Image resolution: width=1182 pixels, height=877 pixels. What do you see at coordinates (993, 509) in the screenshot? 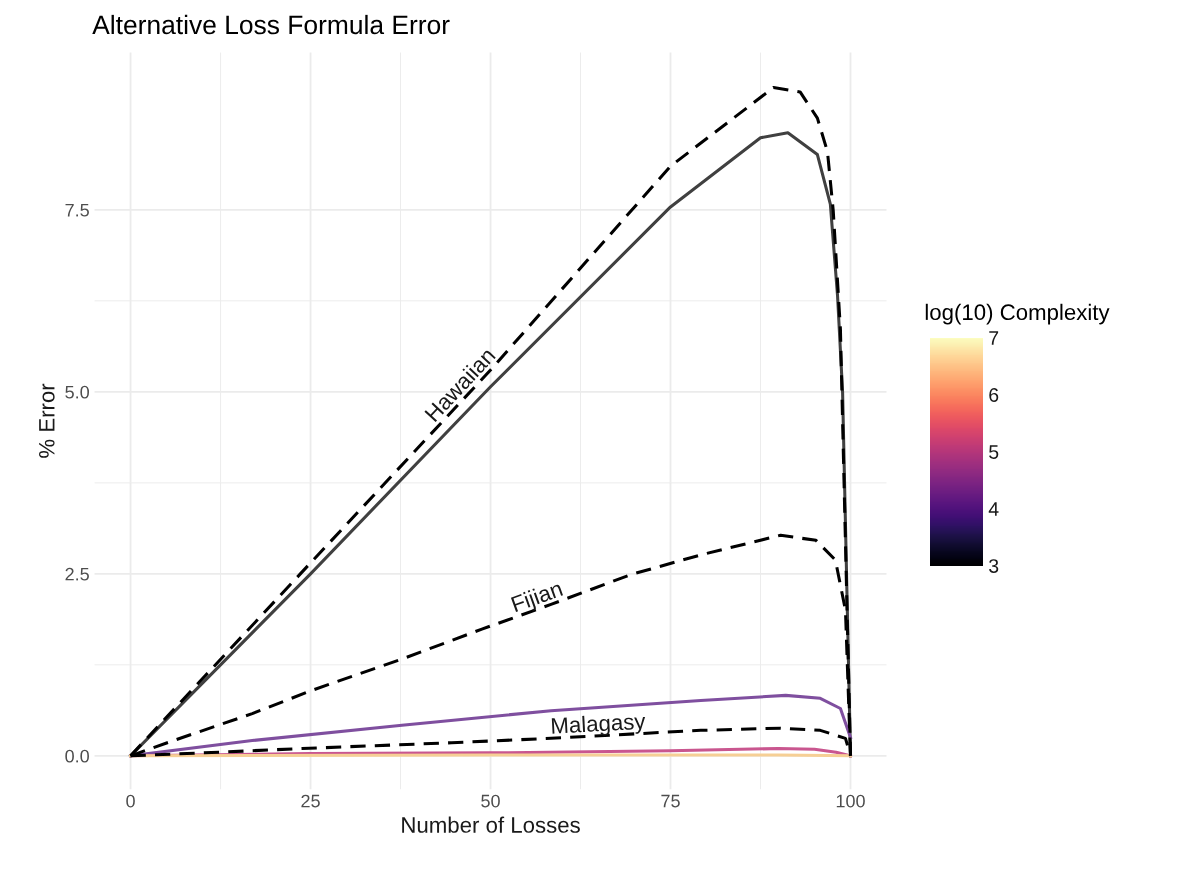
I see `color-bar-label: 4` at bounding box center [993, 509].